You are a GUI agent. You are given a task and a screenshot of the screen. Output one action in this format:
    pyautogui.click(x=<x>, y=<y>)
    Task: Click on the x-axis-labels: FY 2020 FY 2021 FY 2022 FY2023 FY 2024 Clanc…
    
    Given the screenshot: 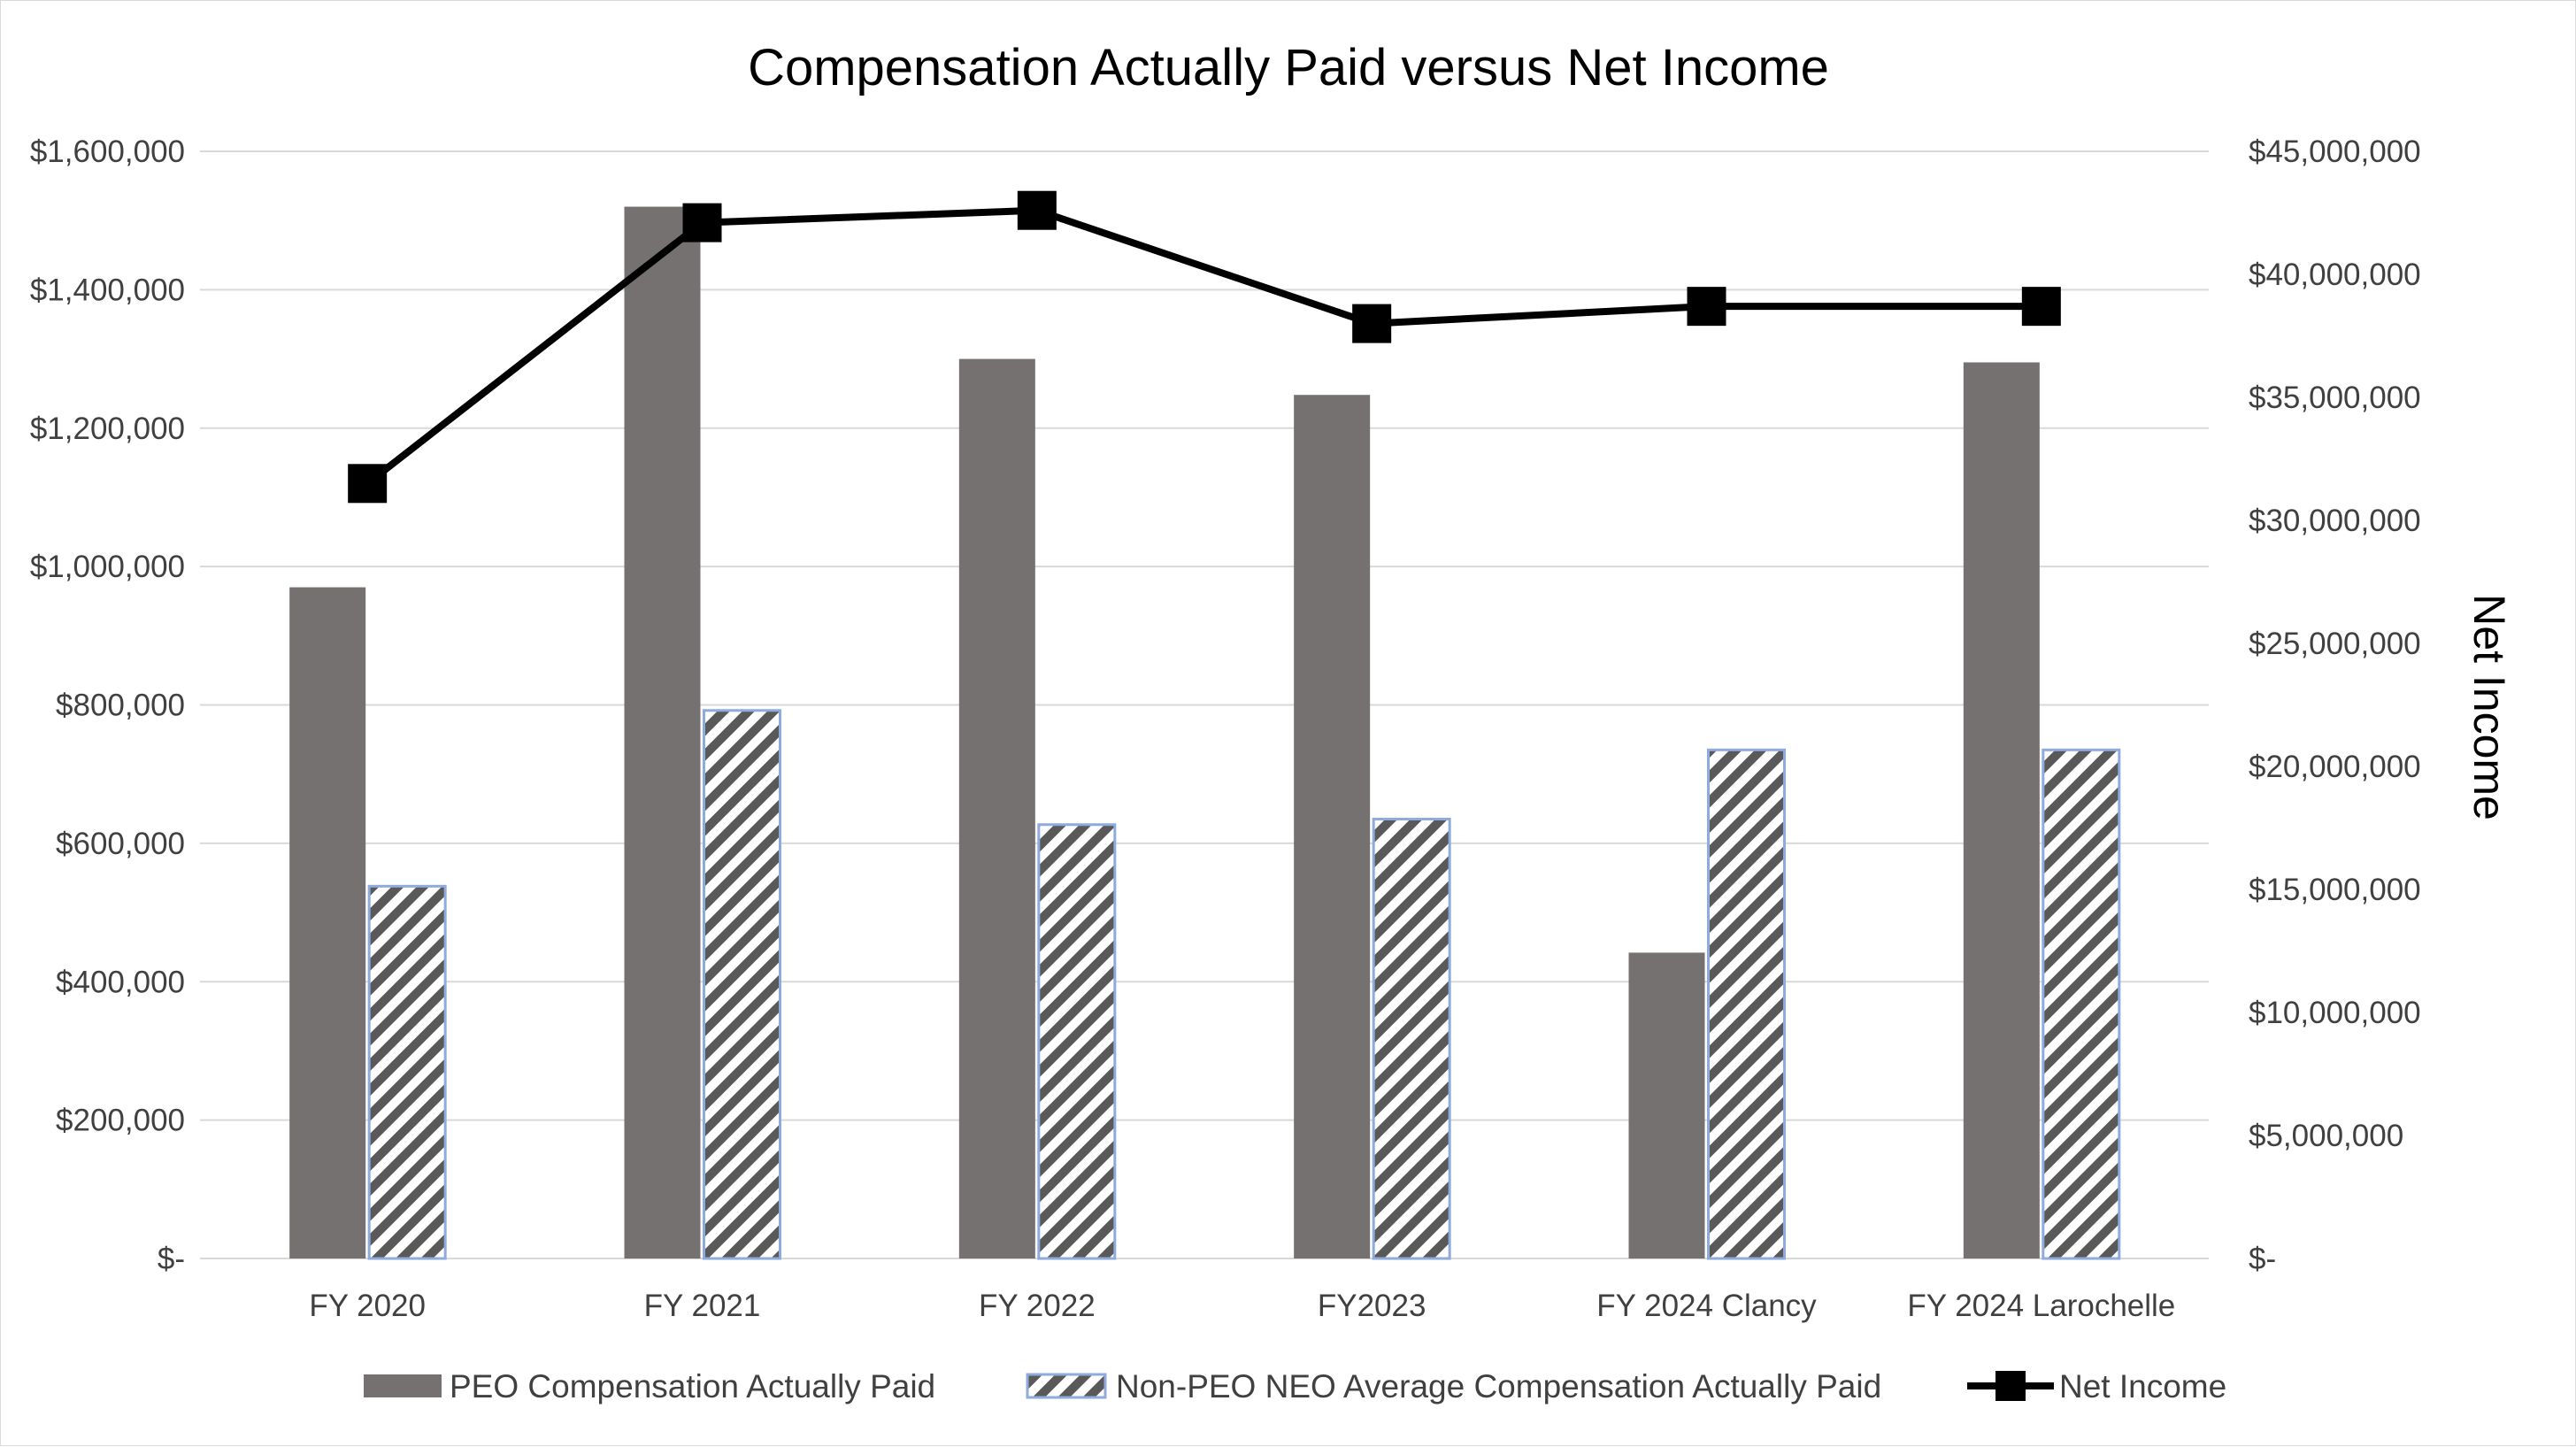 What is the action you would take?
    pyautogui.click(x=1242, y=1306)
    